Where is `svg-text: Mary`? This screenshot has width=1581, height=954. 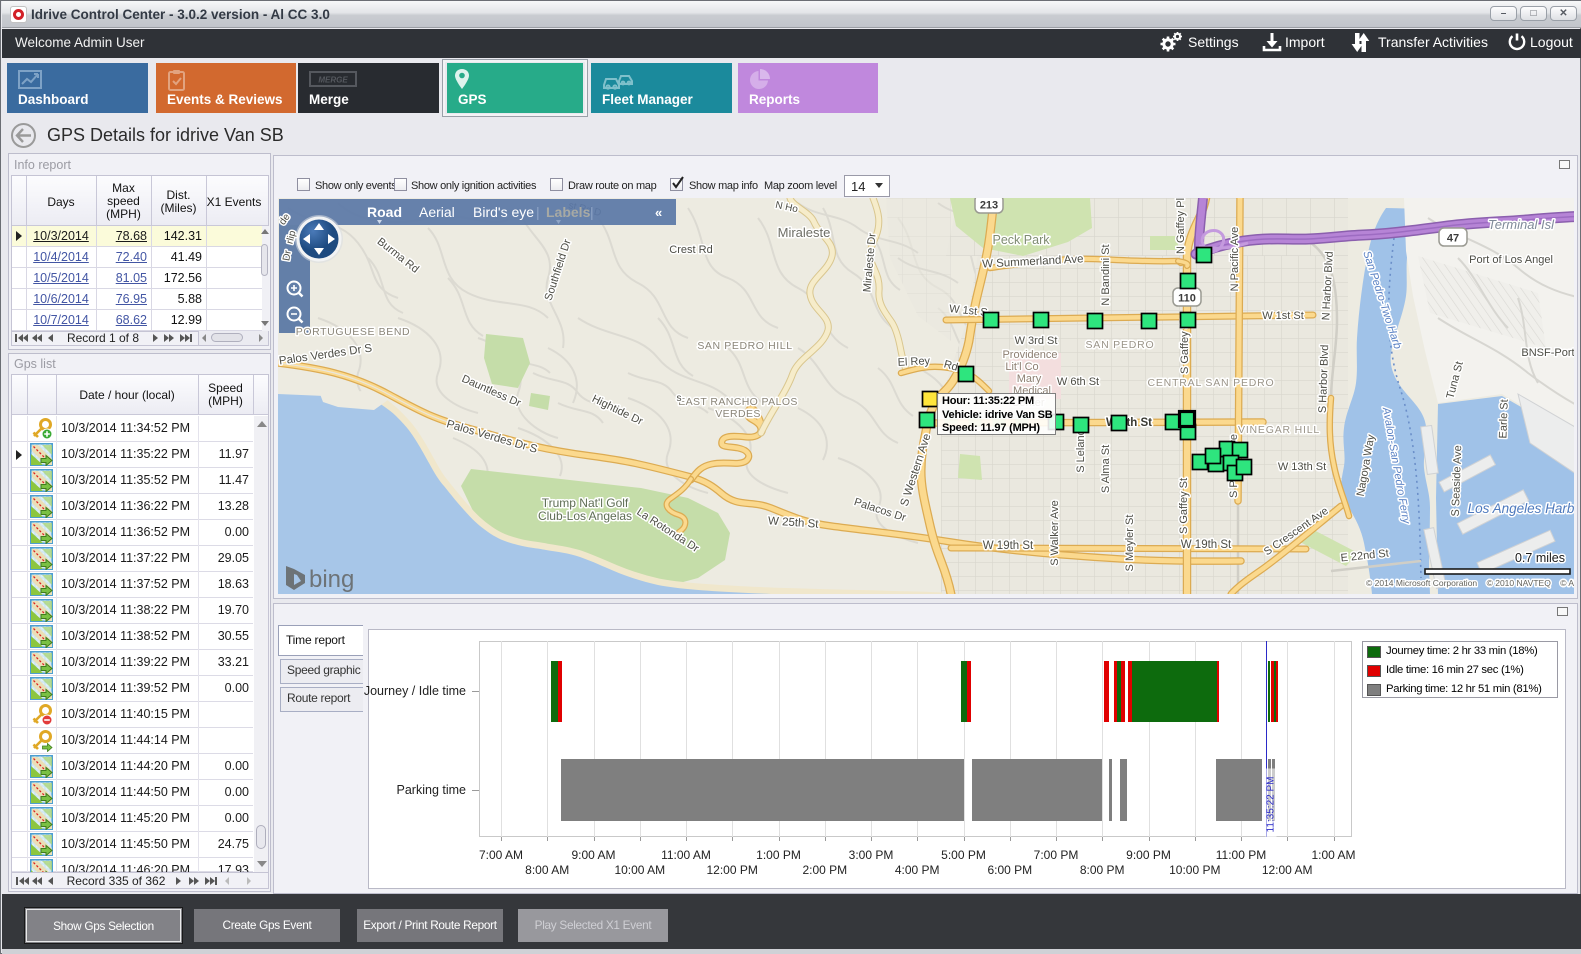
svg-text: Mary is located at coordinates (1029, 379).